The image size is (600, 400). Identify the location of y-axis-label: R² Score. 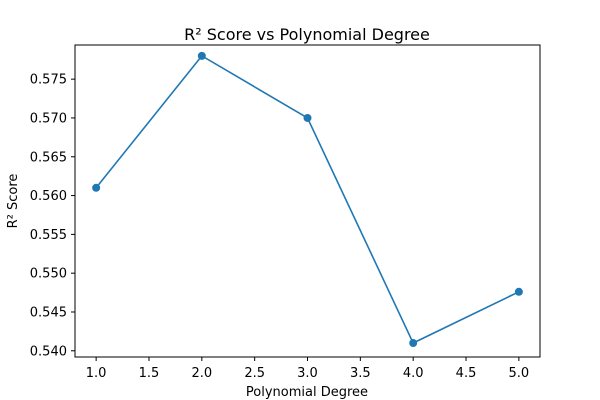
(13, 201).